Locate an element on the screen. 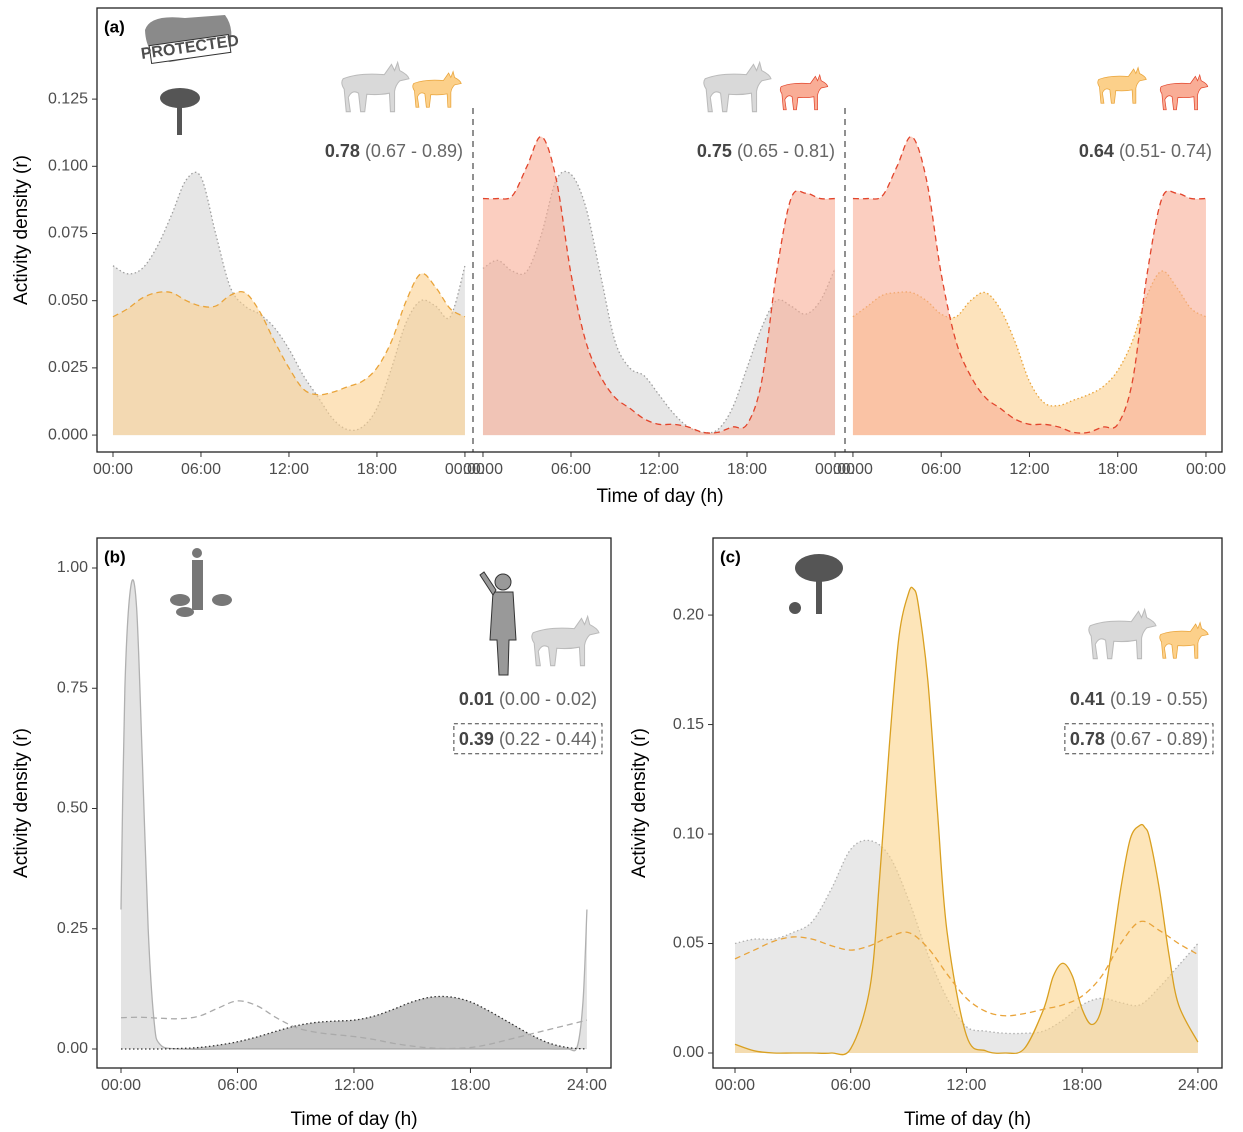 The width and height of the screenshot is (1243, 1132). estimate: 0.39 is located at coordinates (476, 739).